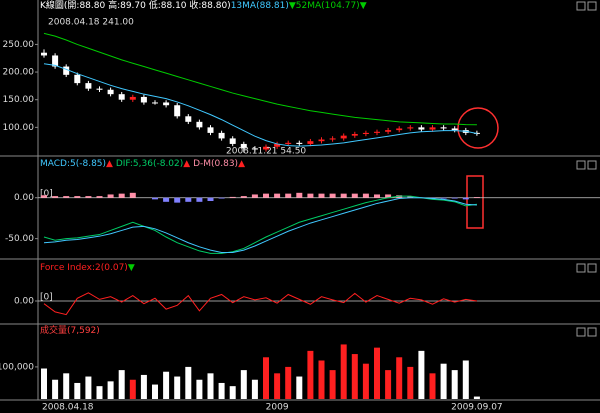  Describe the element at coordinates (477, 408) in the screenshot. I see `x-tick-label: 2009.09.07` at that location.